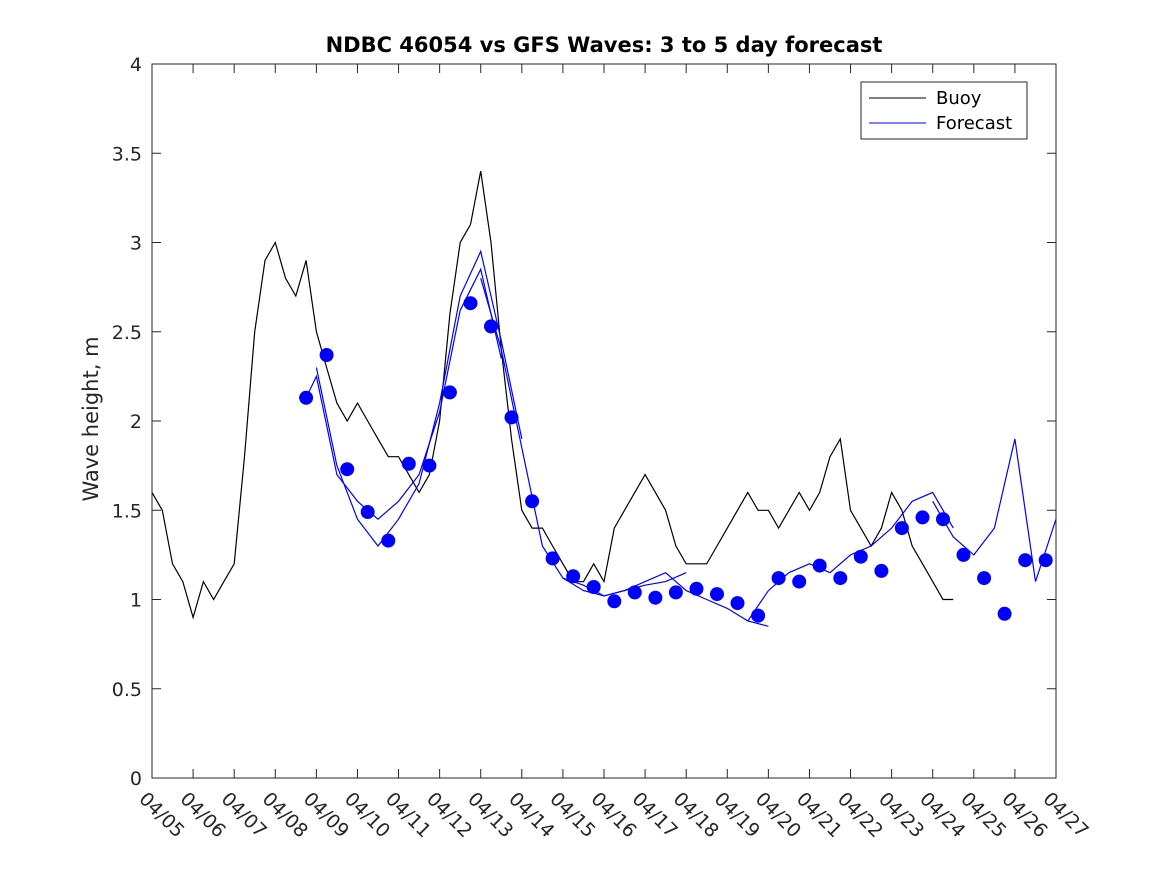 Image resolution: width=1167 pixels, height=875 pixels. Describe the element at coordinates (136, 422) in the screenshot. I see `y-tick-label: 2` at that location.